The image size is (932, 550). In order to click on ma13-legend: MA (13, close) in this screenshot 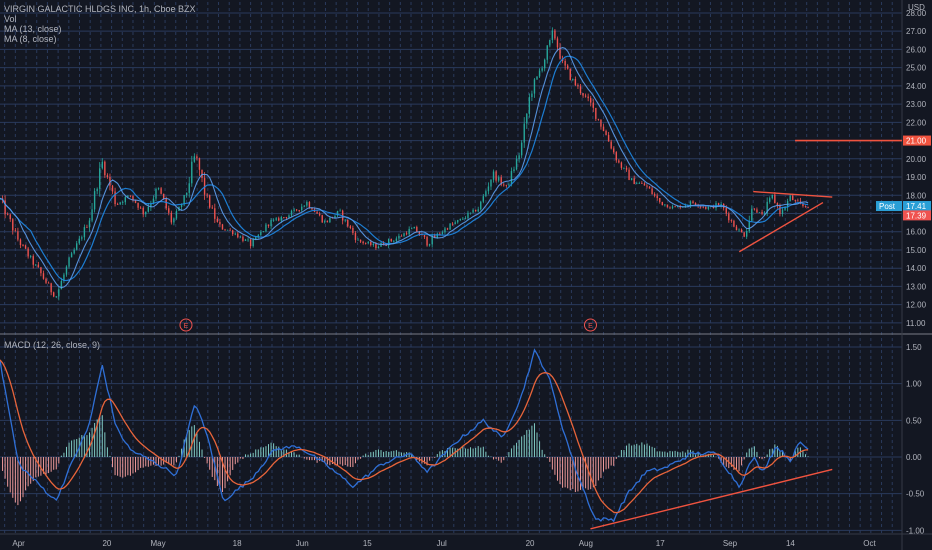, I will do `click(33, 29)`.